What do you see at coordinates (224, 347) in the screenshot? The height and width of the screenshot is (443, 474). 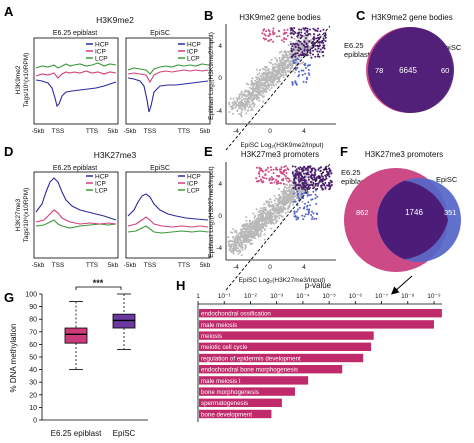 I see `bar-label: meiotic cell cycle` at bounding box center [224, 347].